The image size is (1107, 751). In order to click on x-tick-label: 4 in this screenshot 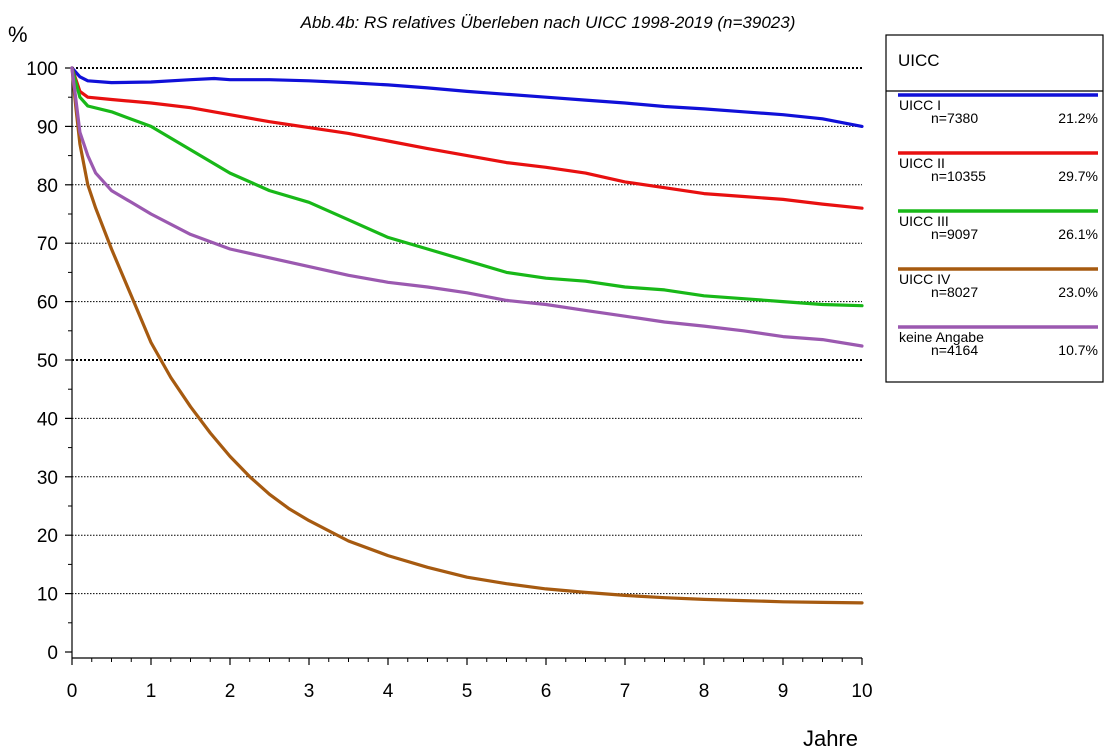, I will do `click(388, 691)`.